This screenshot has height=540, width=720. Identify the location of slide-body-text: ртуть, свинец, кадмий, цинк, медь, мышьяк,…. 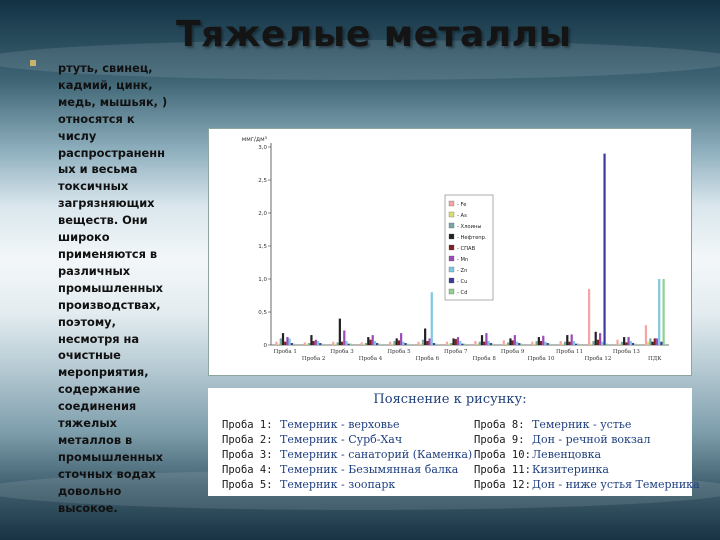
(120, 288).